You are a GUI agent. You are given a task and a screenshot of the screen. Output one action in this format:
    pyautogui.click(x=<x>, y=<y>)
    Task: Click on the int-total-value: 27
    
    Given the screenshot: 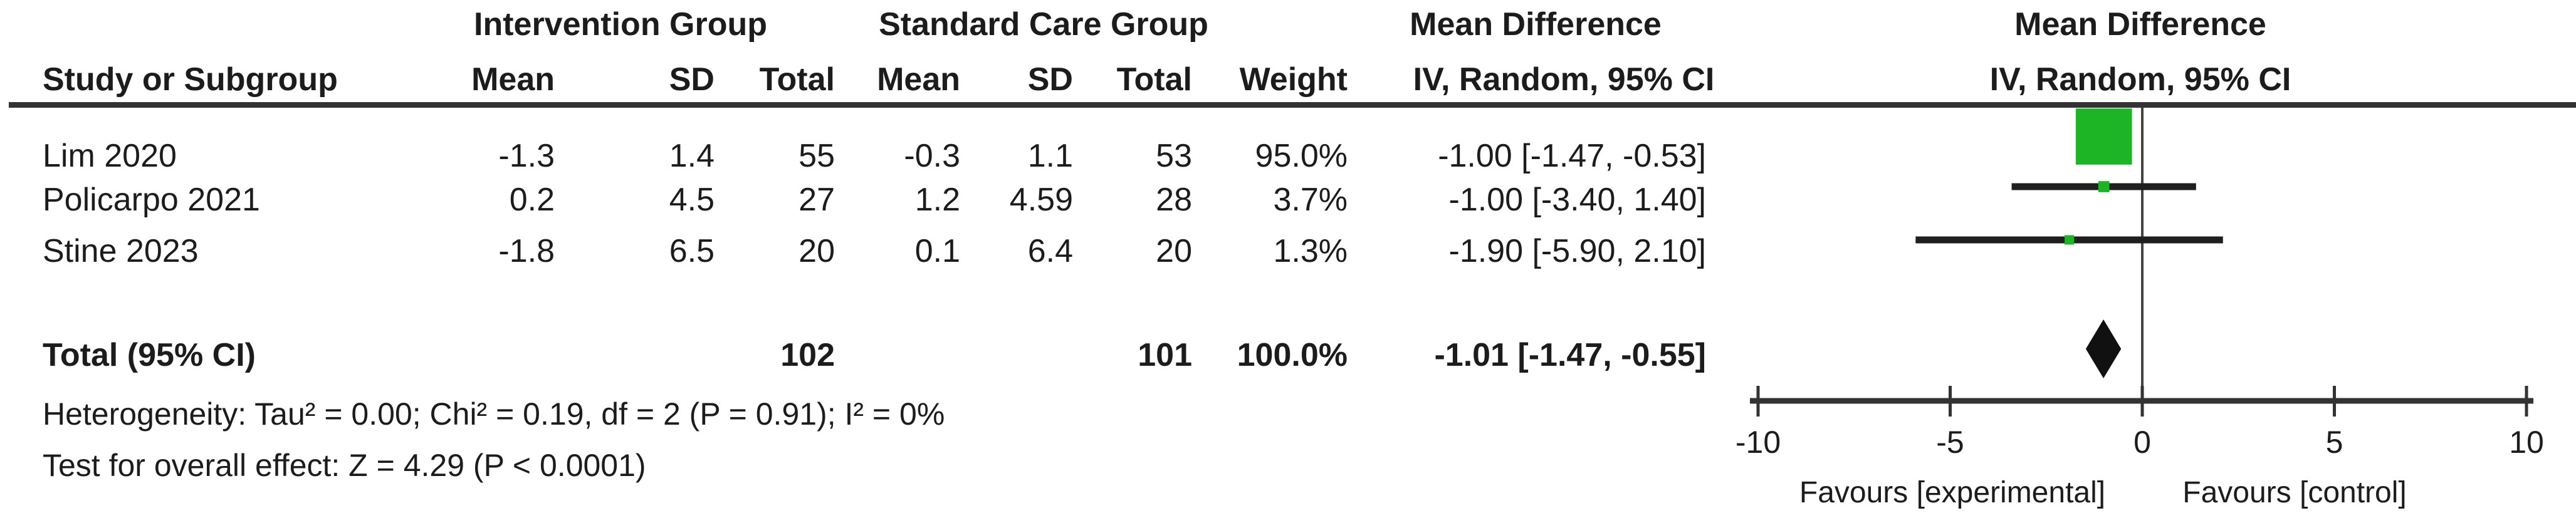 What is the action you would take?
    pyautogui.click(x=816, y=200)
    